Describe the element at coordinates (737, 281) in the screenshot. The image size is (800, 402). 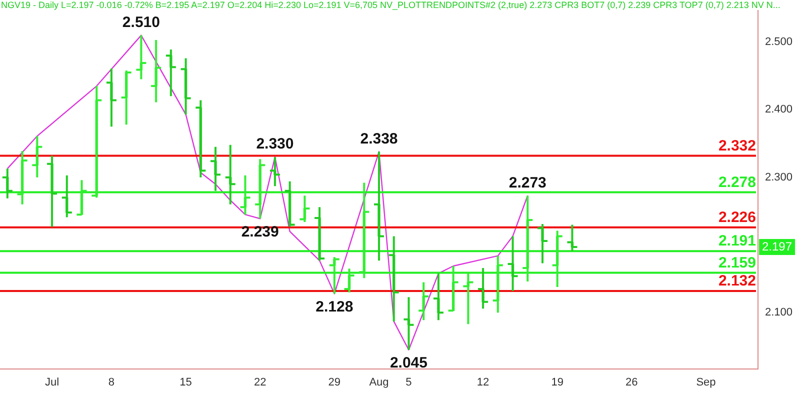
I see `ref-line-label: 2.132` at that location.